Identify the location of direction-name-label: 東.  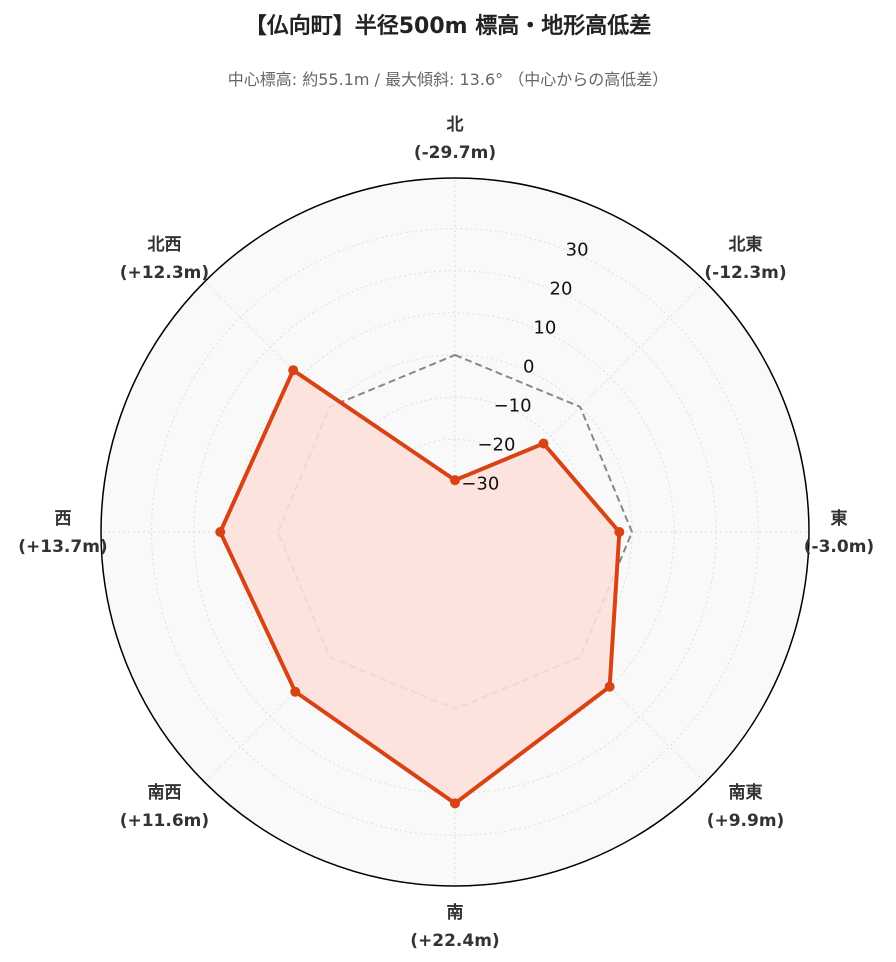
(839, 518).